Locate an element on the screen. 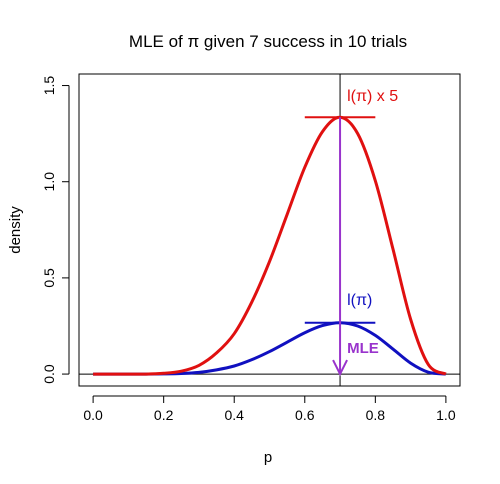 The image size is (500, 484). y-axis: 0.0 0.5 1.0 1.5 is located at coordinates (55, 230).